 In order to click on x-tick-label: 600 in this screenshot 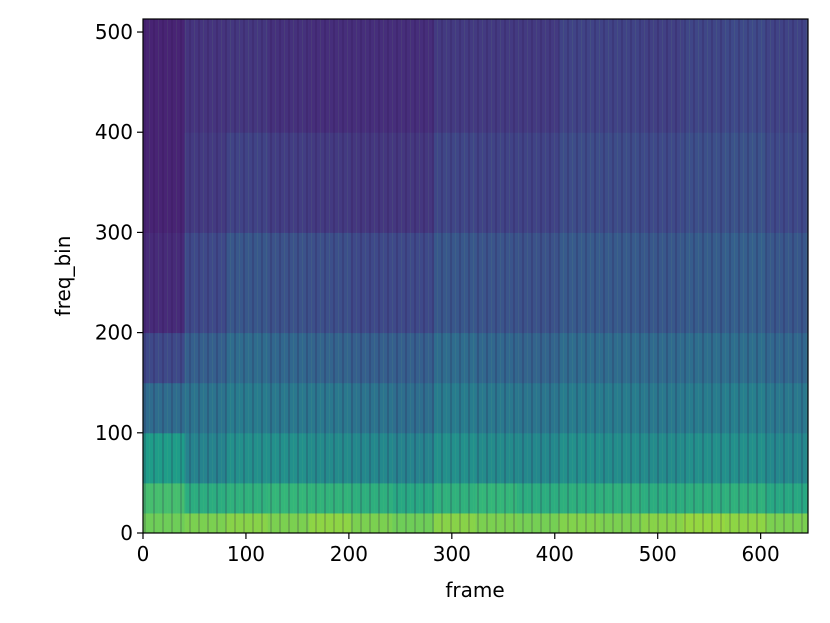, I will do `click(761, 554)`.